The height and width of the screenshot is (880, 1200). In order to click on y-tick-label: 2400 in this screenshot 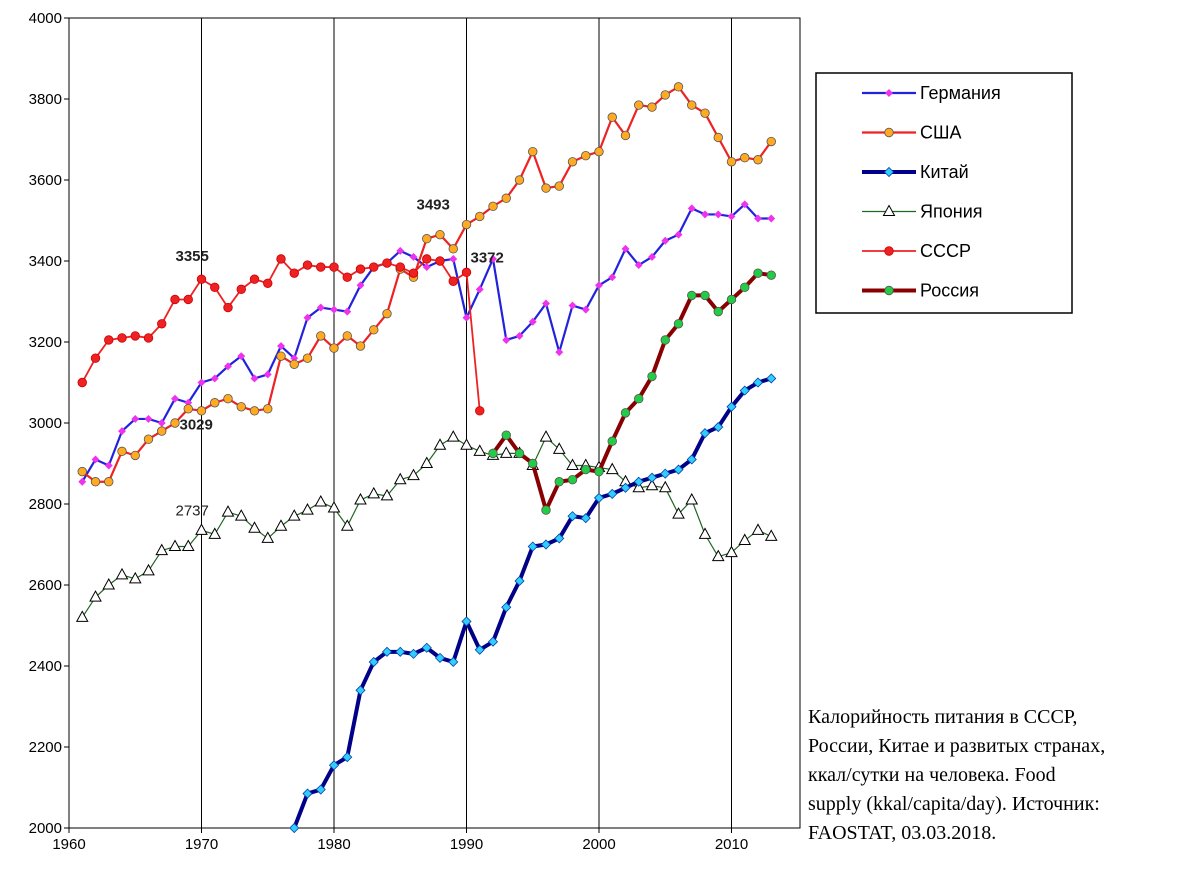, I will do `click(45, 666)`.